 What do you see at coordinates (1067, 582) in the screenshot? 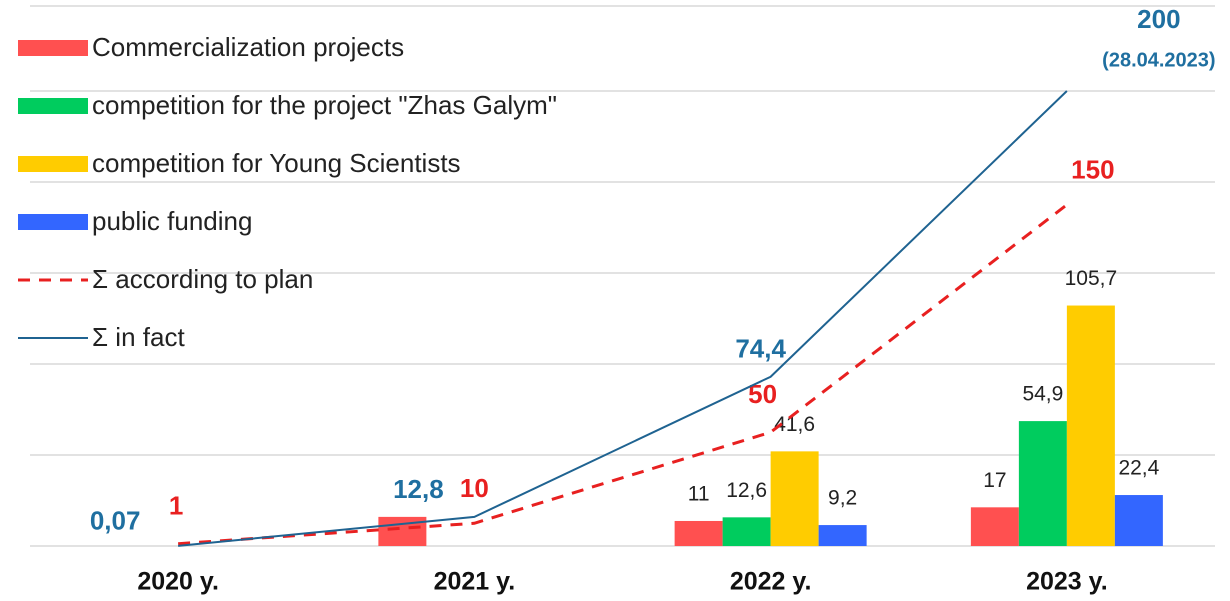
I see `x-tick-label: 2023 y.` at bounding box center [1067, 582].